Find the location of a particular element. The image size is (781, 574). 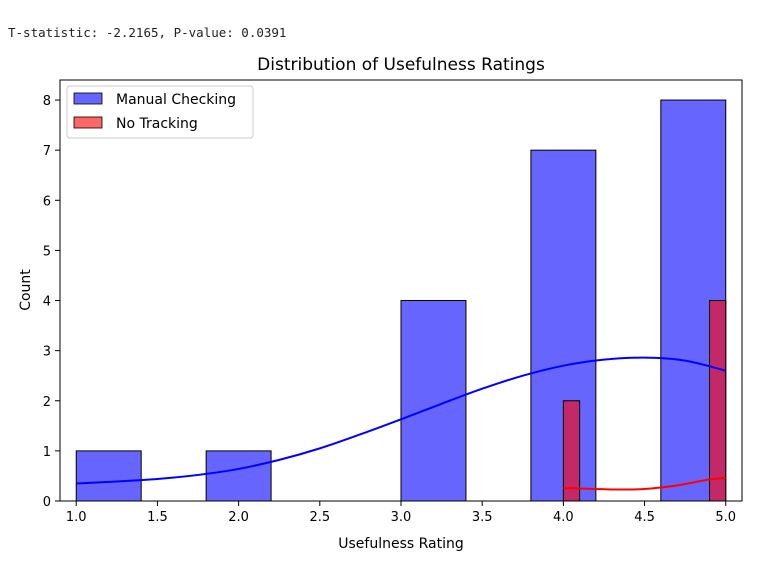

x-tick-label: 4.0 is located at coordinates (563, 517).